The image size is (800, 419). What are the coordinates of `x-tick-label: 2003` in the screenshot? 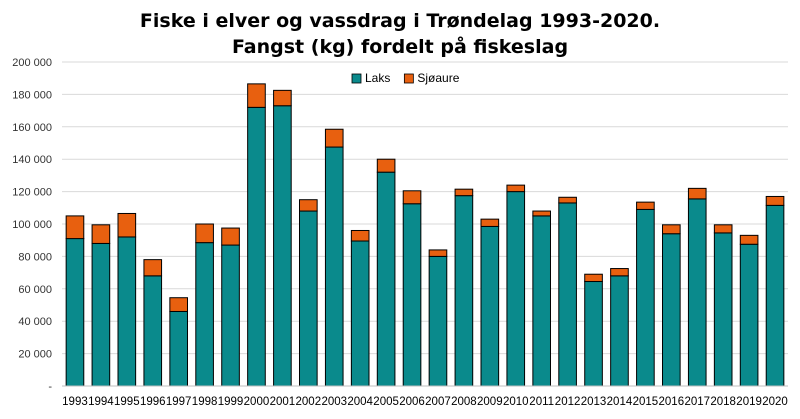 It's located at (334, 402).